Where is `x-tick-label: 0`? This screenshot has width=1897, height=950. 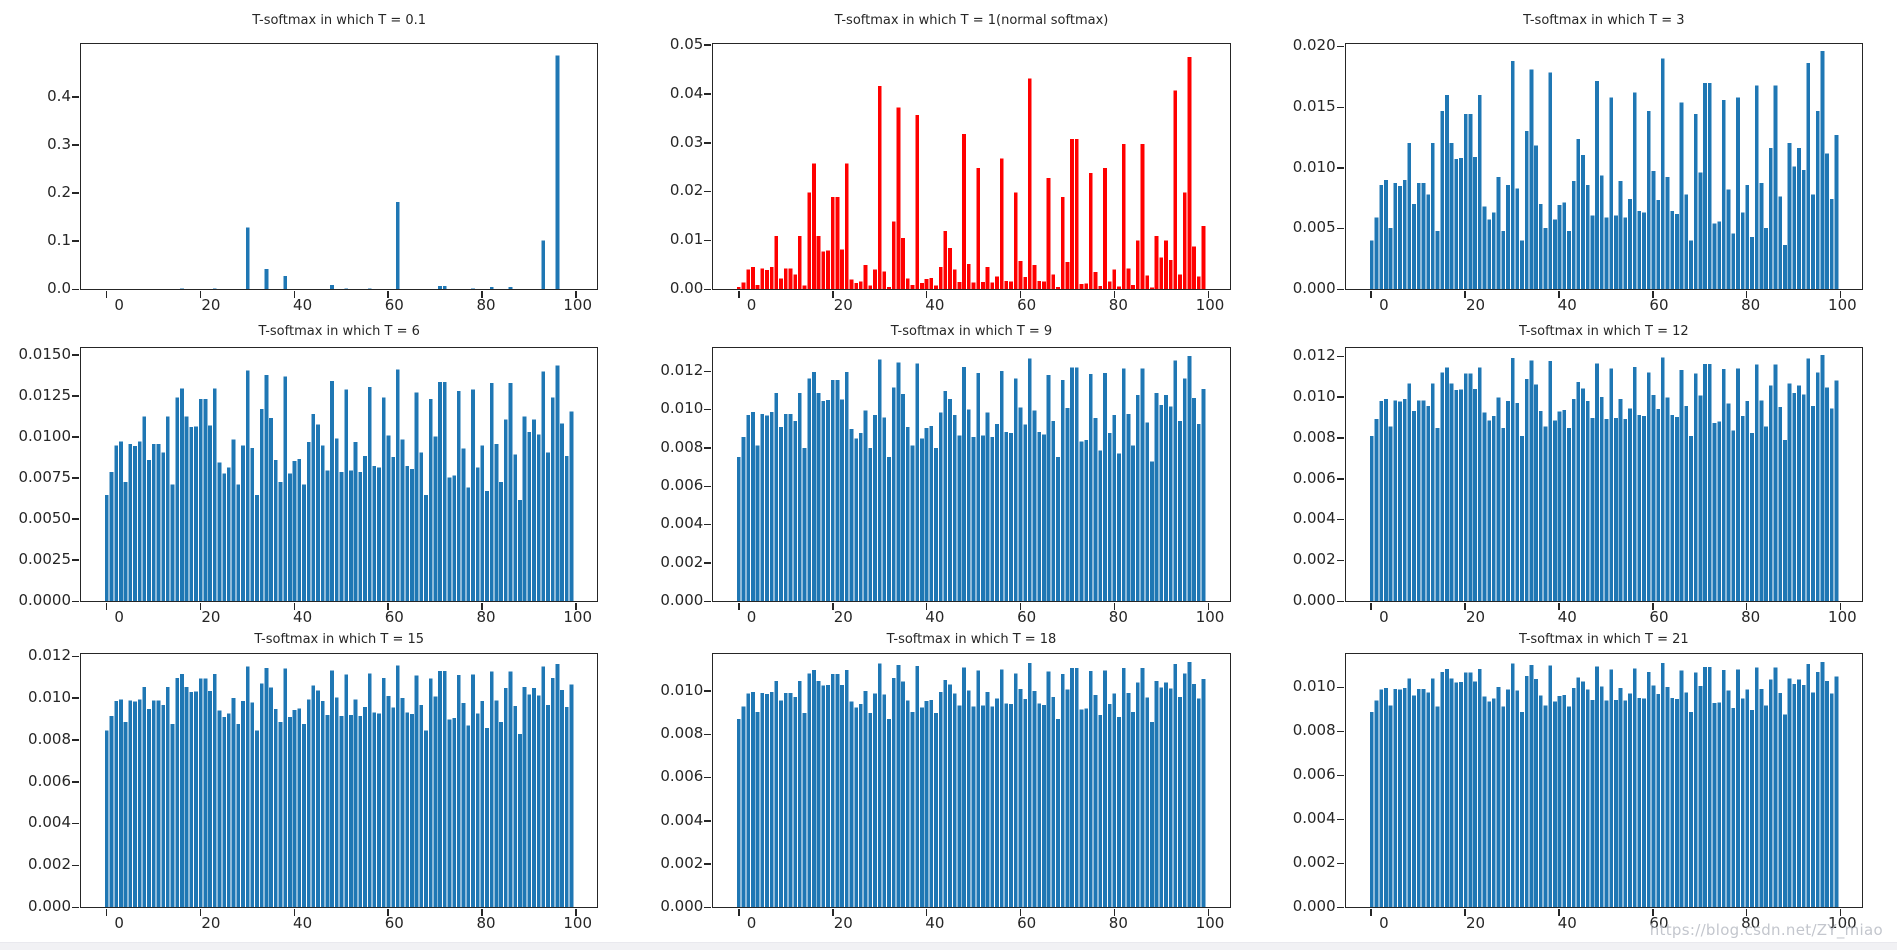 x-tick-label: 0 is located at coordinates (119, 305).